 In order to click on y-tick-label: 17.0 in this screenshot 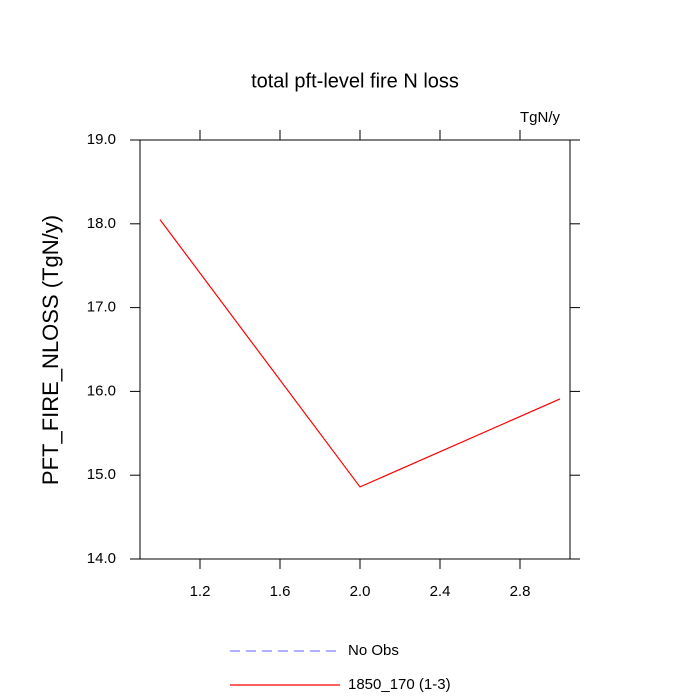, I will do `click(101, 307)`.